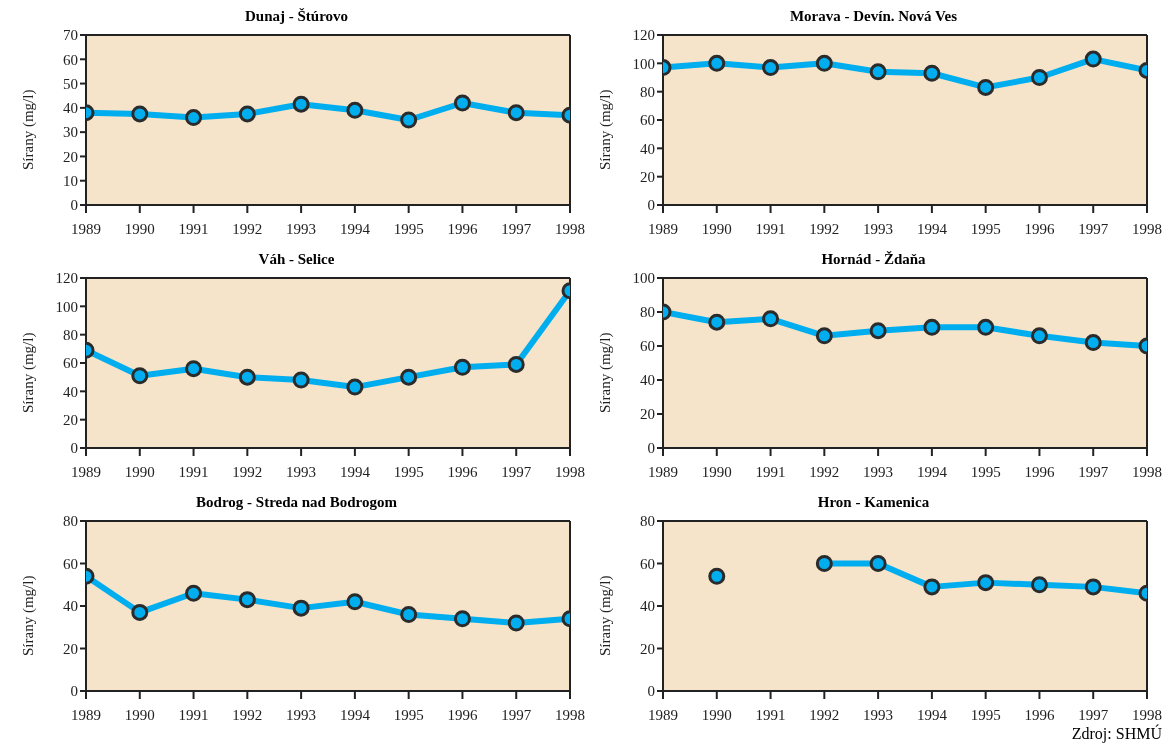  Describe the element at coordinates (873, 17) in the screenshot. I see `chart-title: Morava - Devín. Nová Ves` at that location.